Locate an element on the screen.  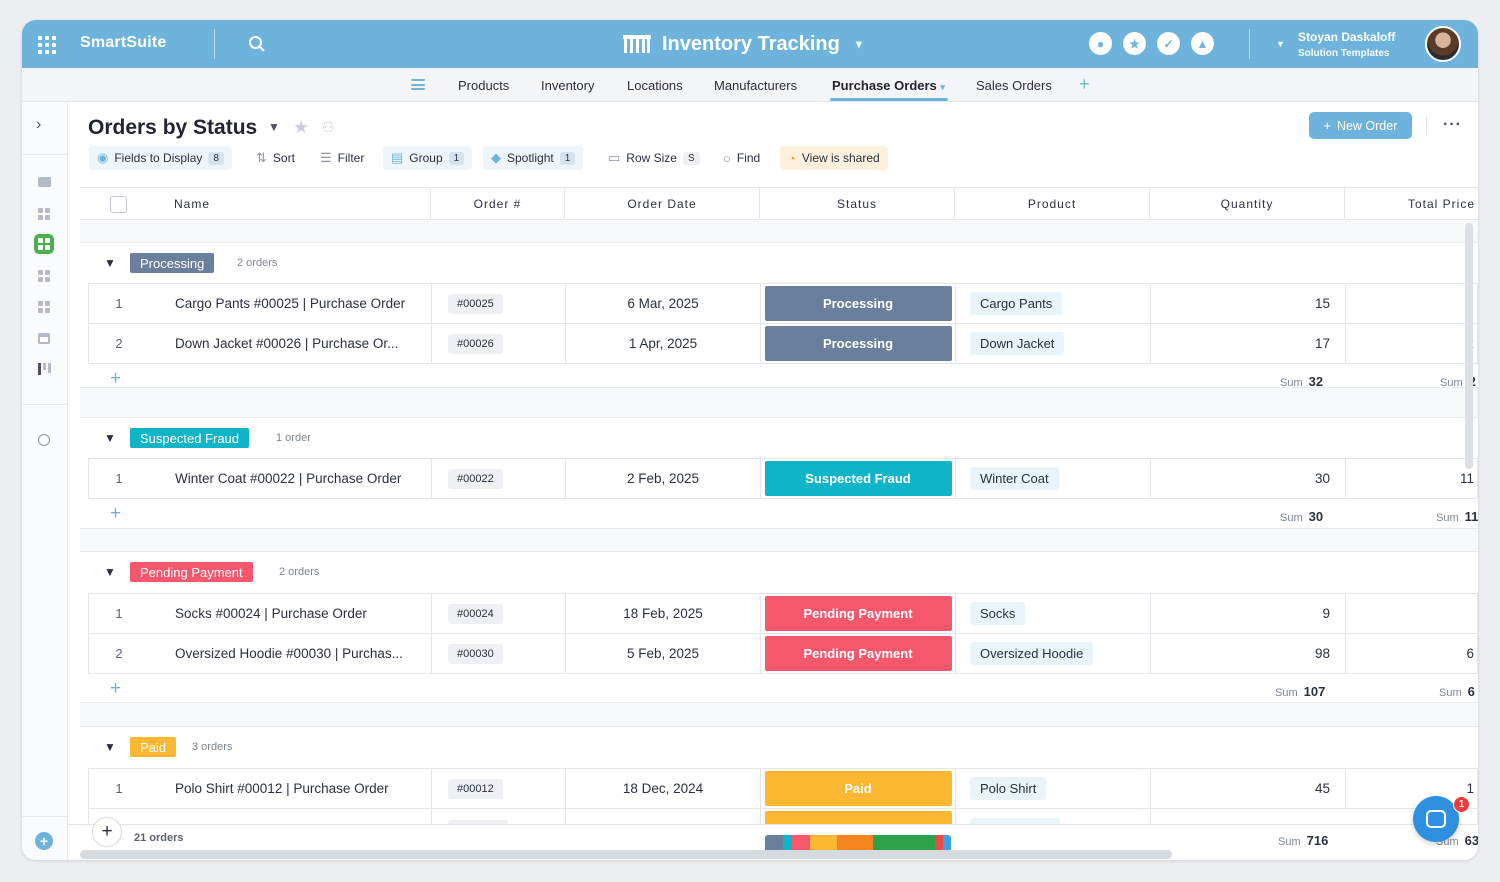
calendar-icon is located at coordinates (44, 338).